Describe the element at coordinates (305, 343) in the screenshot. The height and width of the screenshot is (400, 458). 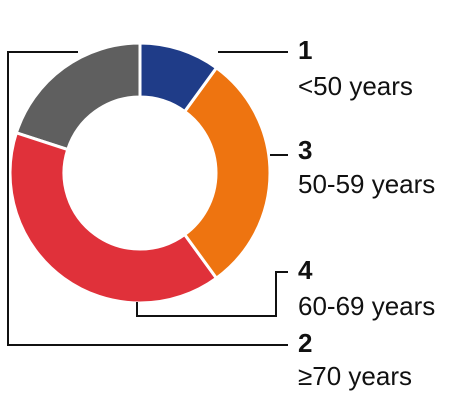
I see `value-label: 2` at that location.